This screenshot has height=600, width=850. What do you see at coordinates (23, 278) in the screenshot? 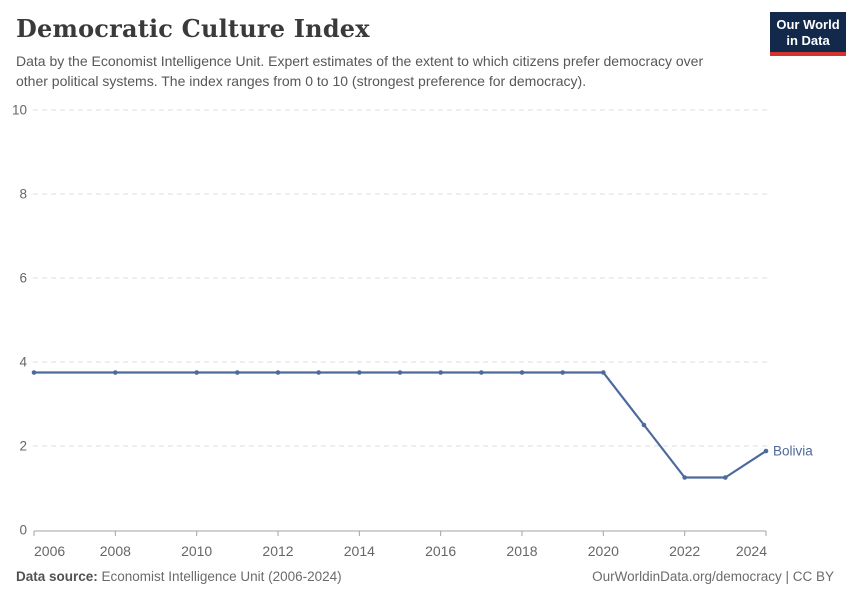
I see `y-tick-label: 6` at bounding box center [23, 278].